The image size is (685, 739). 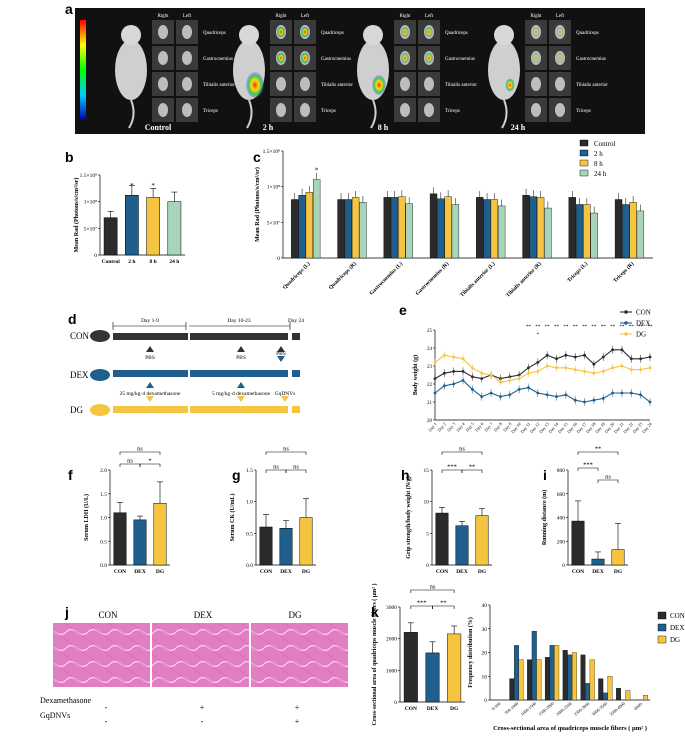 What do you see at coordinates (76, 215) in the screenshot?
I see `y-axis-label: Mean Rad (Photons/s/cm²/sr)` at bounding box center [76, 215].